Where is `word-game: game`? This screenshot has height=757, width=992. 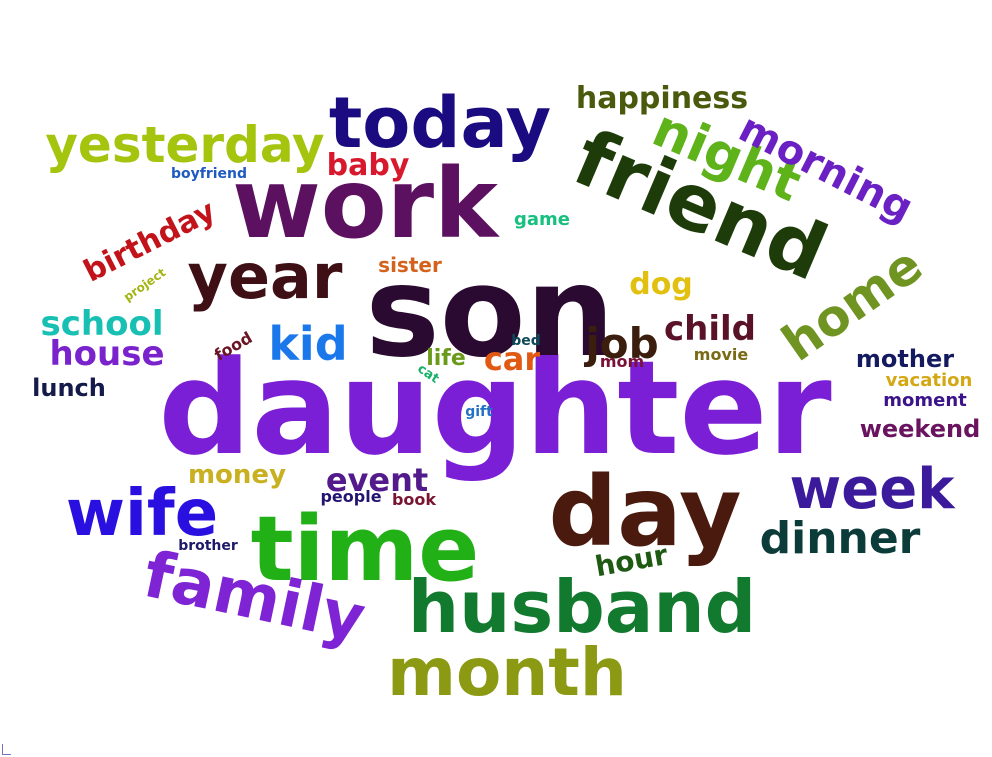
word-game: game is located at coordinates (542, 219).